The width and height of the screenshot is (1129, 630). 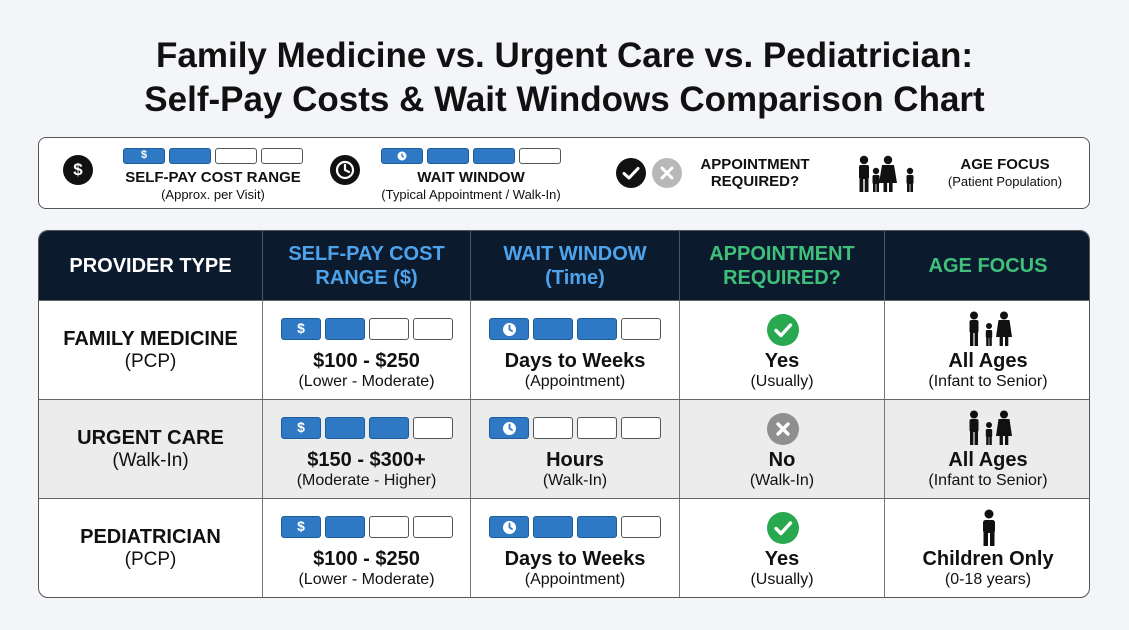 What do you see at coordinates (471, 156) in the screenshot?
I see `legend-wait-bar` at bounding box center [471, 156].